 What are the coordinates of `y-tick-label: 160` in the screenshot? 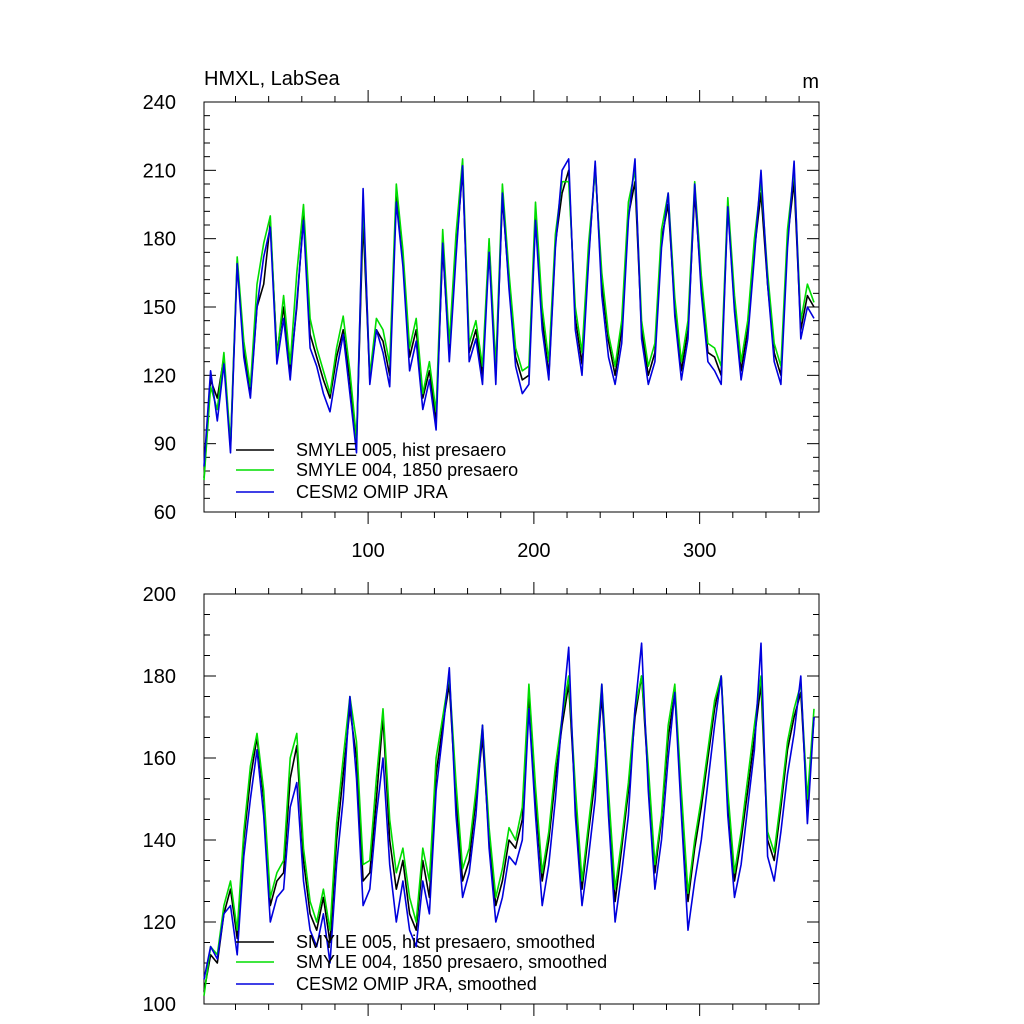 It's located at (159, 759).